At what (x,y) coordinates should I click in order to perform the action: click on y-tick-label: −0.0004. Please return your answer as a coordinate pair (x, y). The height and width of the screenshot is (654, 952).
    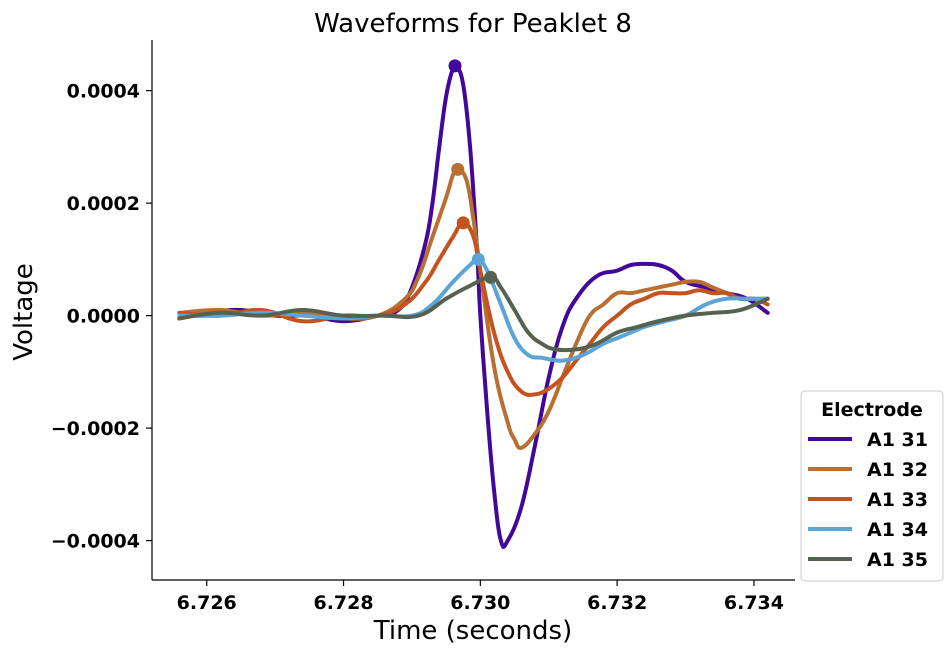
    Looking at the image, I should click on (95, 542).